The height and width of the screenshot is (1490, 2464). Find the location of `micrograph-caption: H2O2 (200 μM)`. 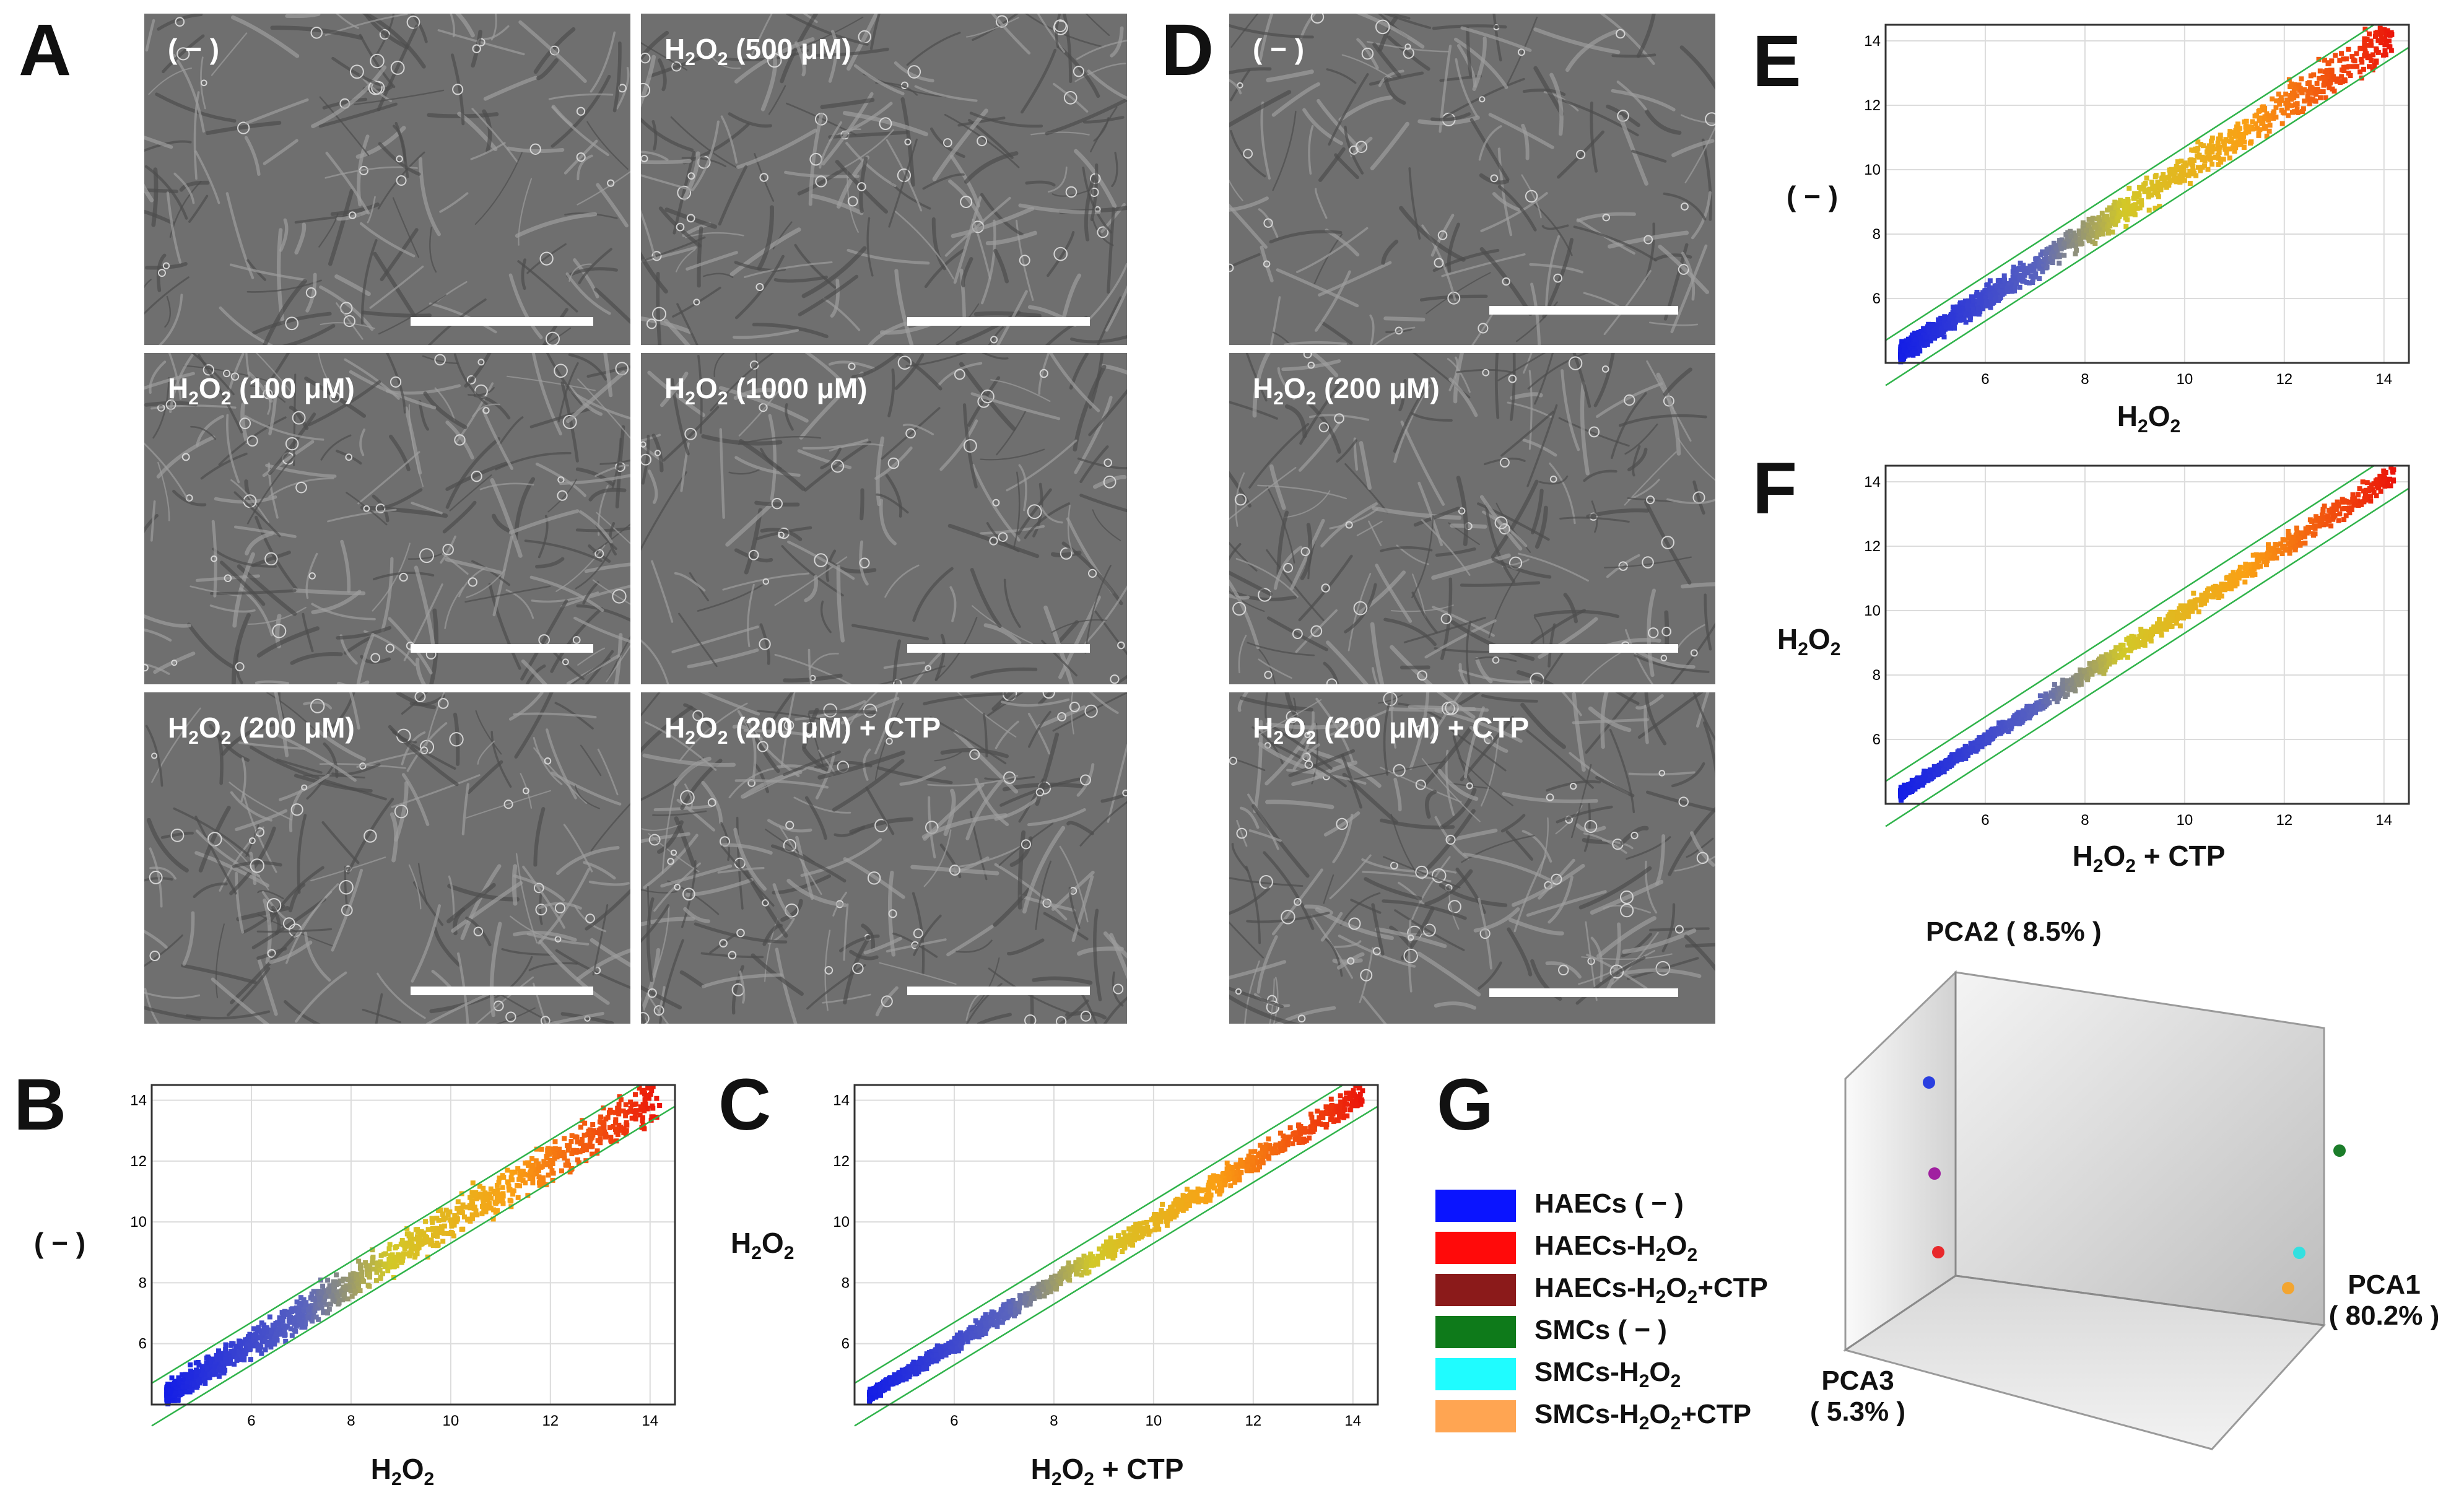

micrograph-caption: H2O2 (200 μM) is located at coordinates (261, 730).